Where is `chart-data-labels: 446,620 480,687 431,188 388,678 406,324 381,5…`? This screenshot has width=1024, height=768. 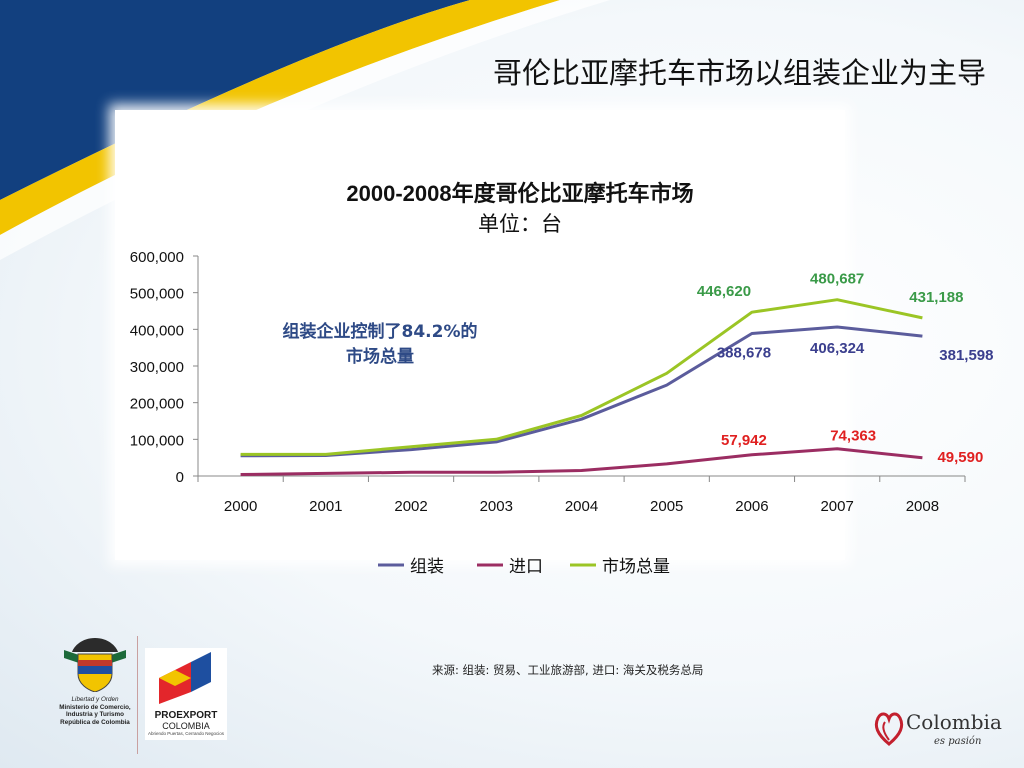
chart-data-labels: 446,620 480,687 431,188 388,678 406,324 381,5… is located at coordinates (845, 368).